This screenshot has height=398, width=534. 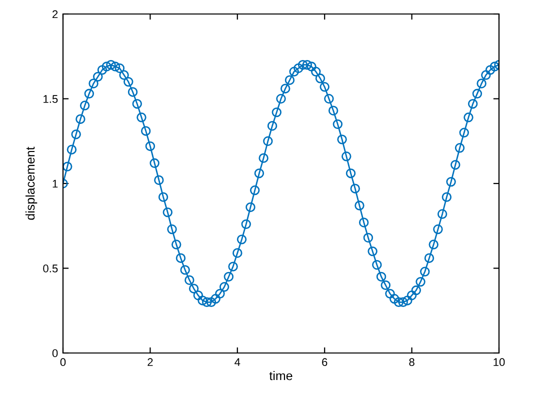 I want to click on x-axis-title: time, so click(x=280, y=375).